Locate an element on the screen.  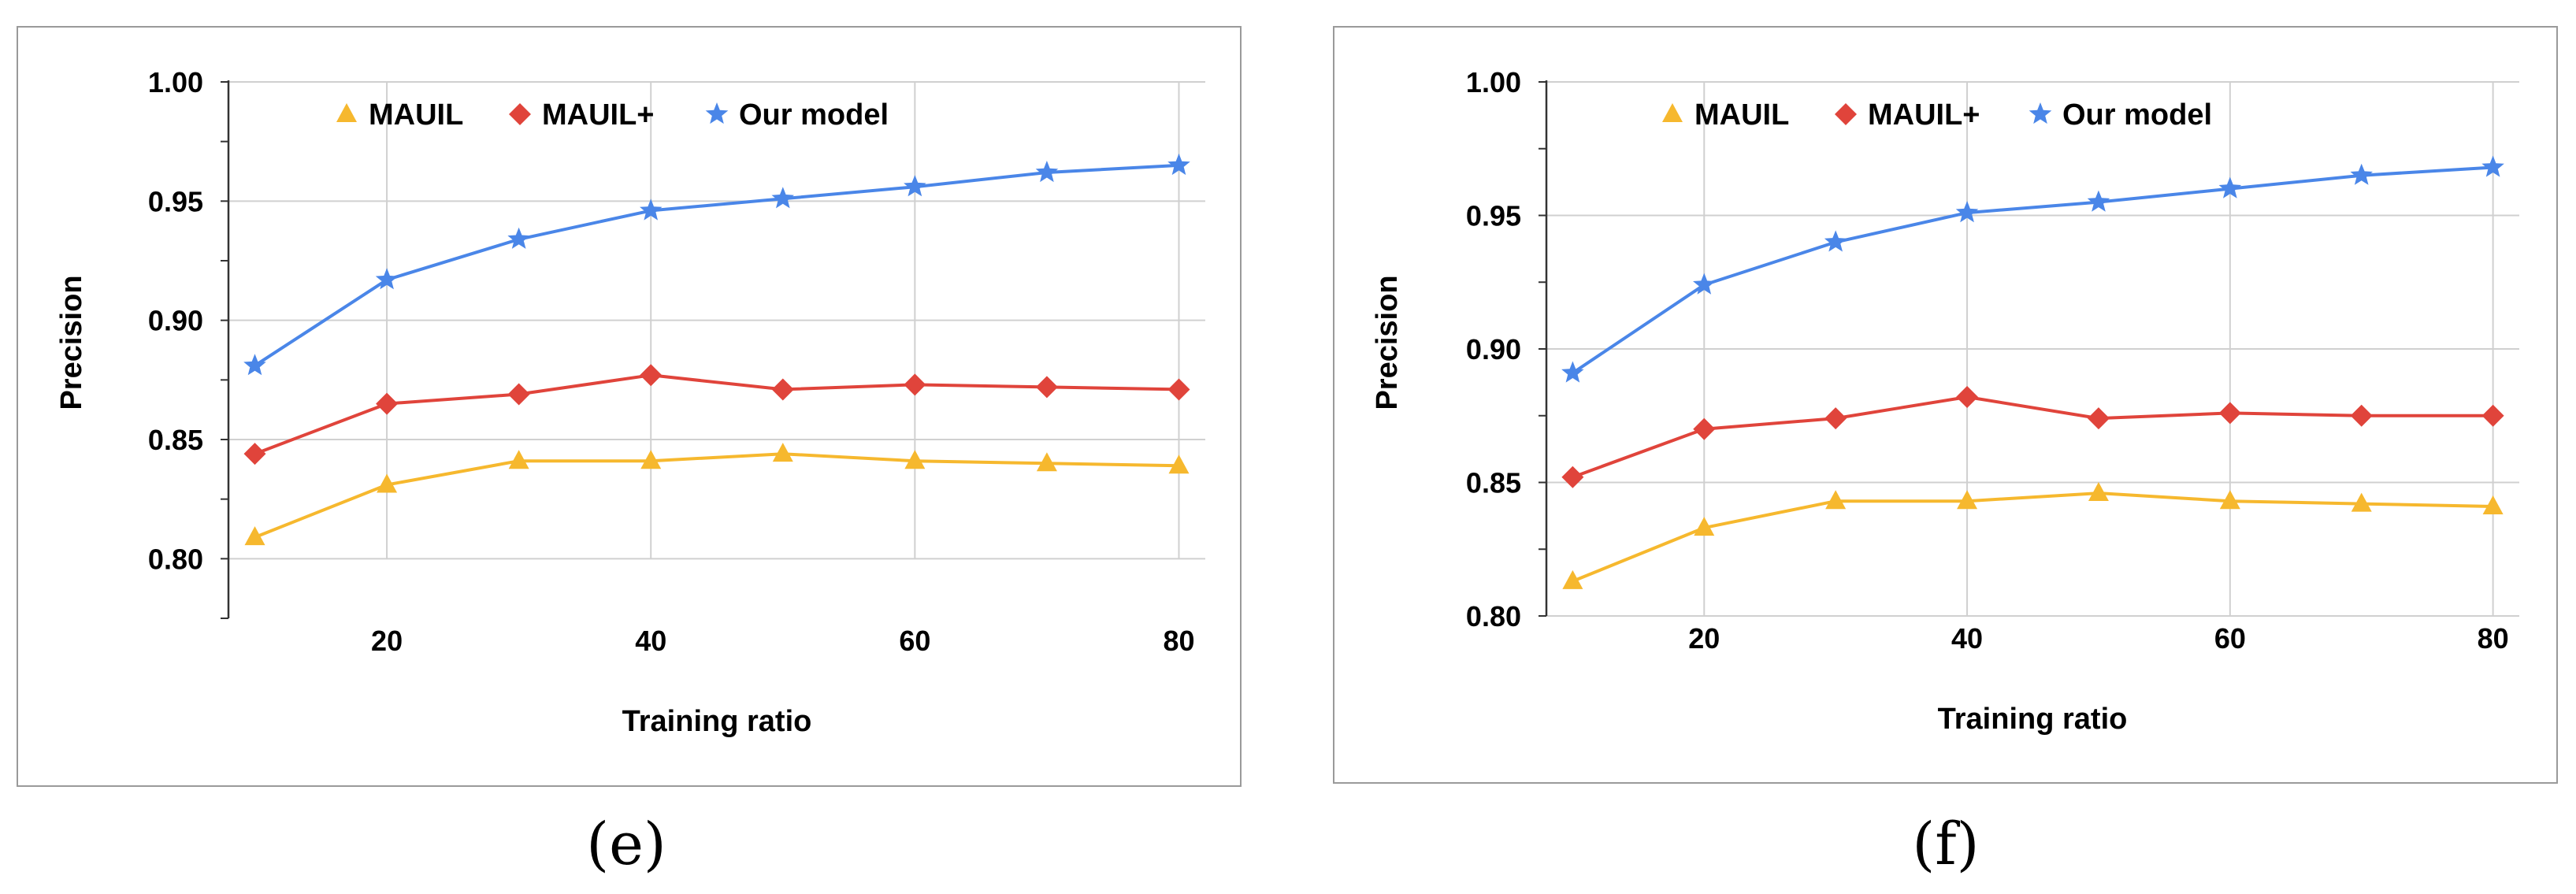
chart-e-legend-entry: Our model is located at coordinates (797, 115).